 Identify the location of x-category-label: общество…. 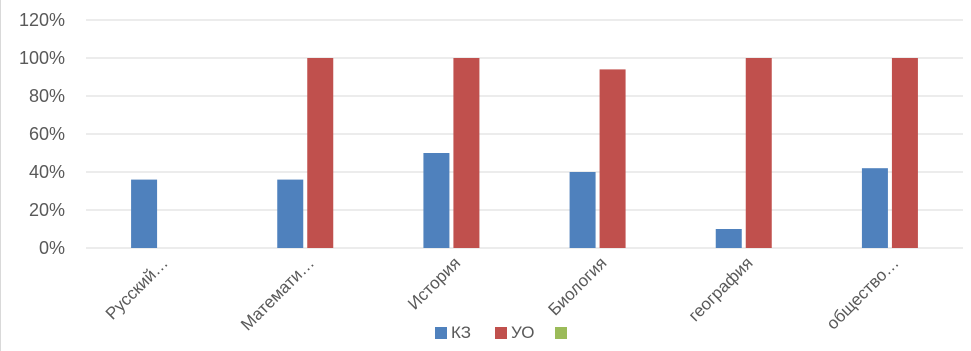
(863, 293).